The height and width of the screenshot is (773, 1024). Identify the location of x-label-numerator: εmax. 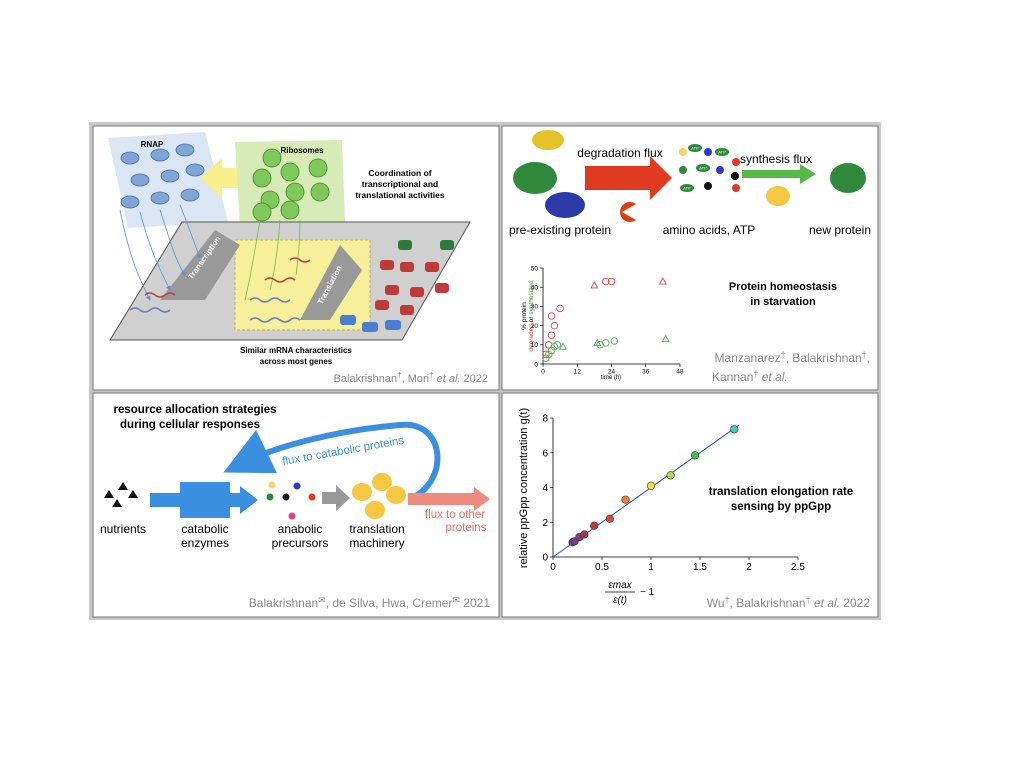
(620, 585).